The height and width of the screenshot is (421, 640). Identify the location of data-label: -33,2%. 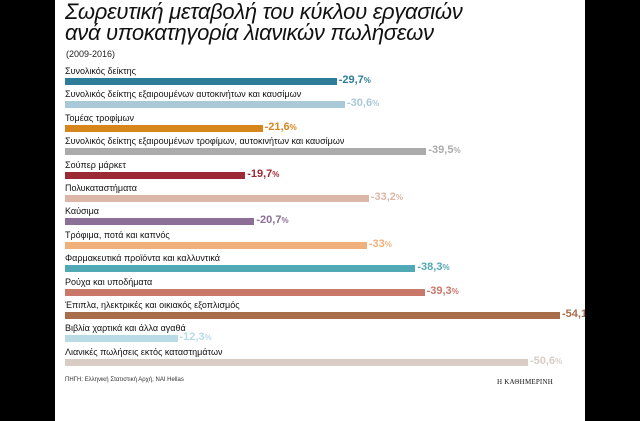
(387, 197).